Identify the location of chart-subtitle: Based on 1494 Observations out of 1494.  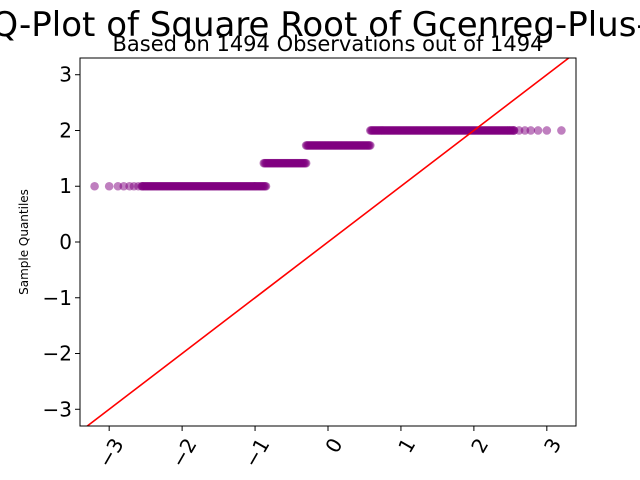
(327, 44).